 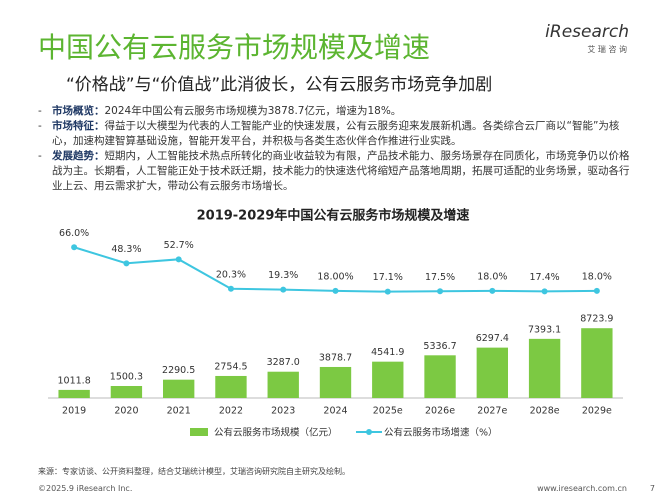 I want to click on line-value-label: 17.1%, so click(x=388, y=277).